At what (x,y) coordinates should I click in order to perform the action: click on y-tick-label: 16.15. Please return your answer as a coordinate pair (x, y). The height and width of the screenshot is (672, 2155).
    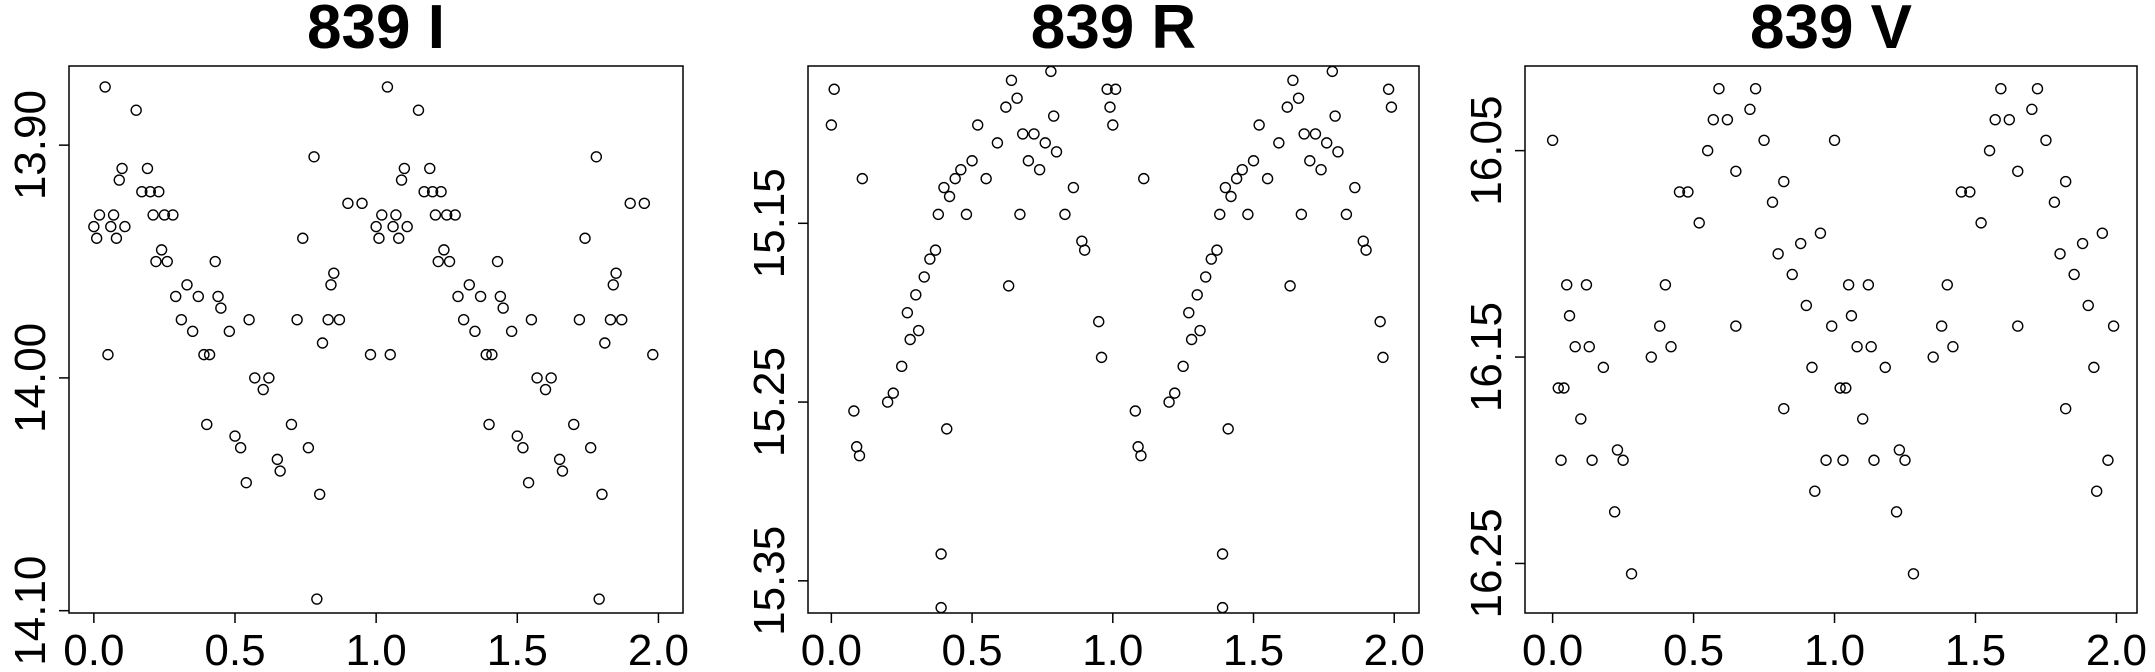
    Looking at the image, I should click on (1486, 357).